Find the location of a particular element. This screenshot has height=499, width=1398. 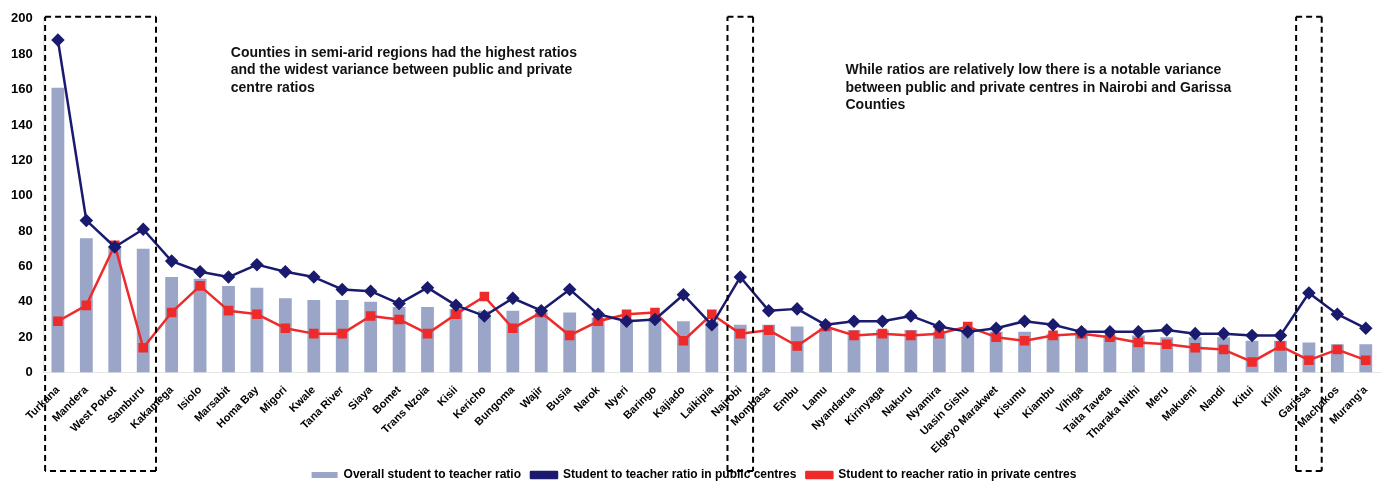

y-tick-label: 180 is located at coordinates (21, 53).